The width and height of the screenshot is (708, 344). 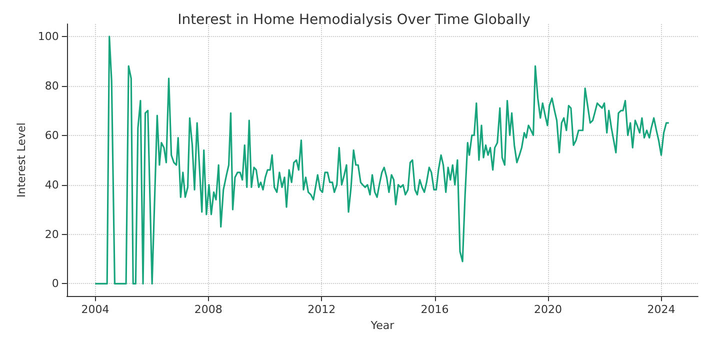 What do you see at coordinates (661, 309) in the screenshot?
I see `x-tick-label: 2024` at bounding box center [661, 309].